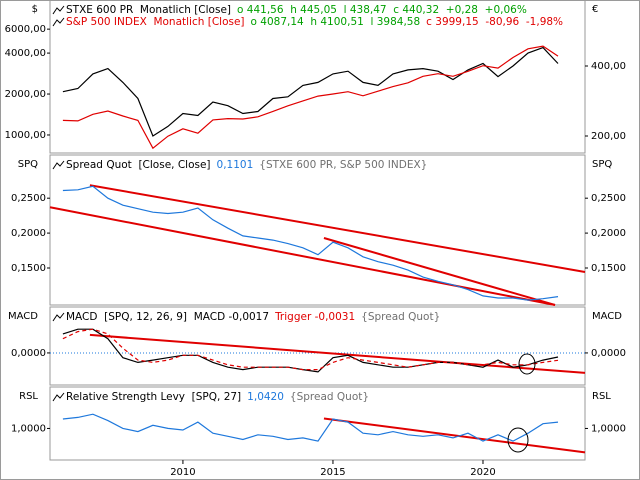 This screenshot has height=480, width=640. What do you see at coordinates (235, 165) in the screenshot?
I see `legend-text: 0,1101` at bounding box center [235, 165].